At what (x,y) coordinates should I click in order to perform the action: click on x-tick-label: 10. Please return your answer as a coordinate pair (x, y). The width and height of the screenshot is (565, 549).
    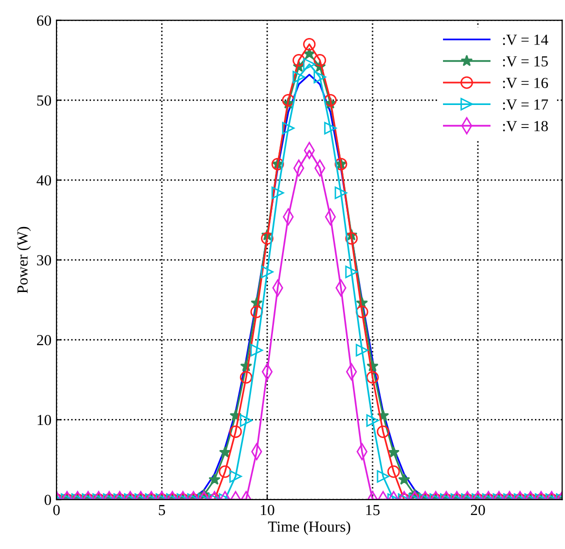
    Looking at the image, I should click on (267, 510).